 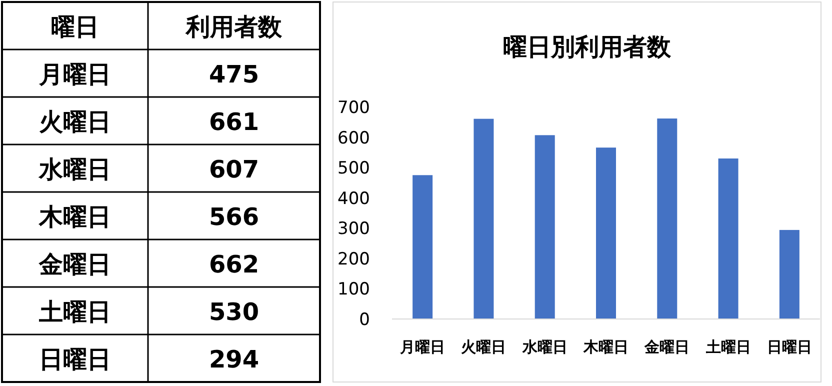 I want to click on text: 475, so click(x=234, y=74).